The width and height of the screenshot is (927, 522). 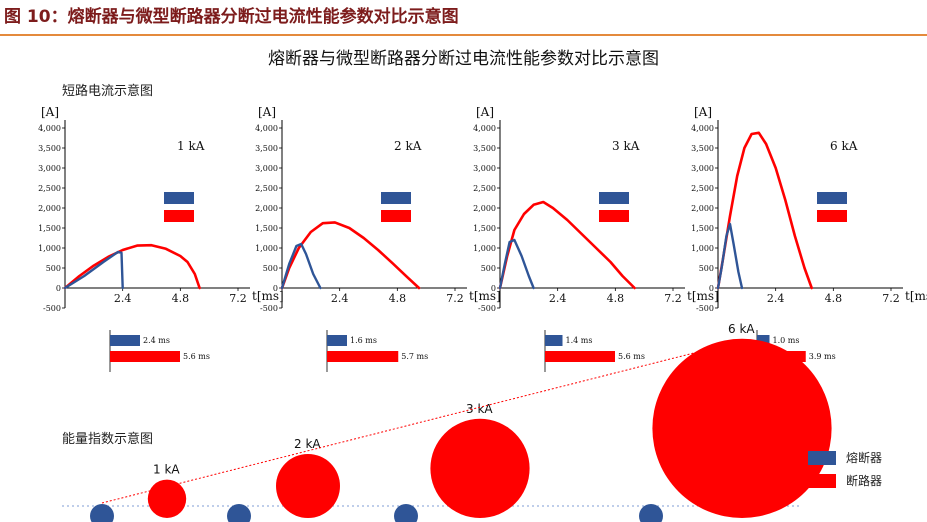 What do you see at coordinates (414, 356) in the screenshot?
I see `breaker-duration-label: 5.7 ms` at bounding box center [414, 356].